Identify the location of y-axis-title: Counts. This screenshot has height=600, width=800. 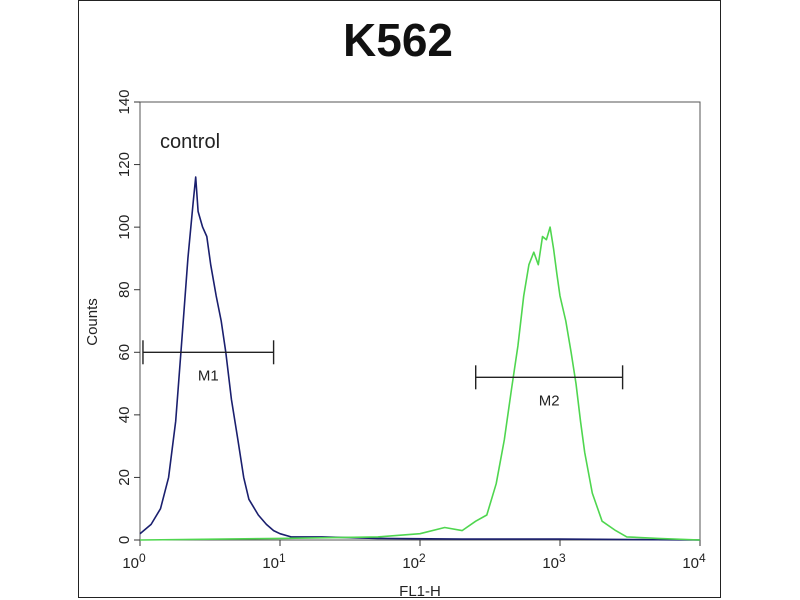
(92, 322).